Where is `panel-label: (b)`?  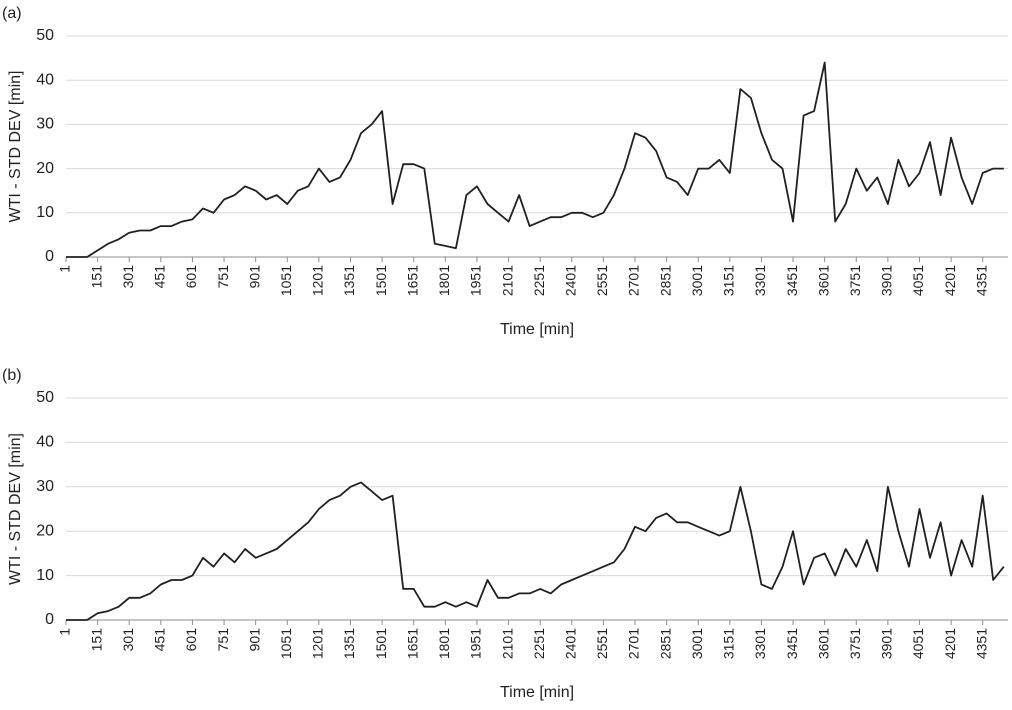 panel-label: (b) is located at coordinates (12, 375).